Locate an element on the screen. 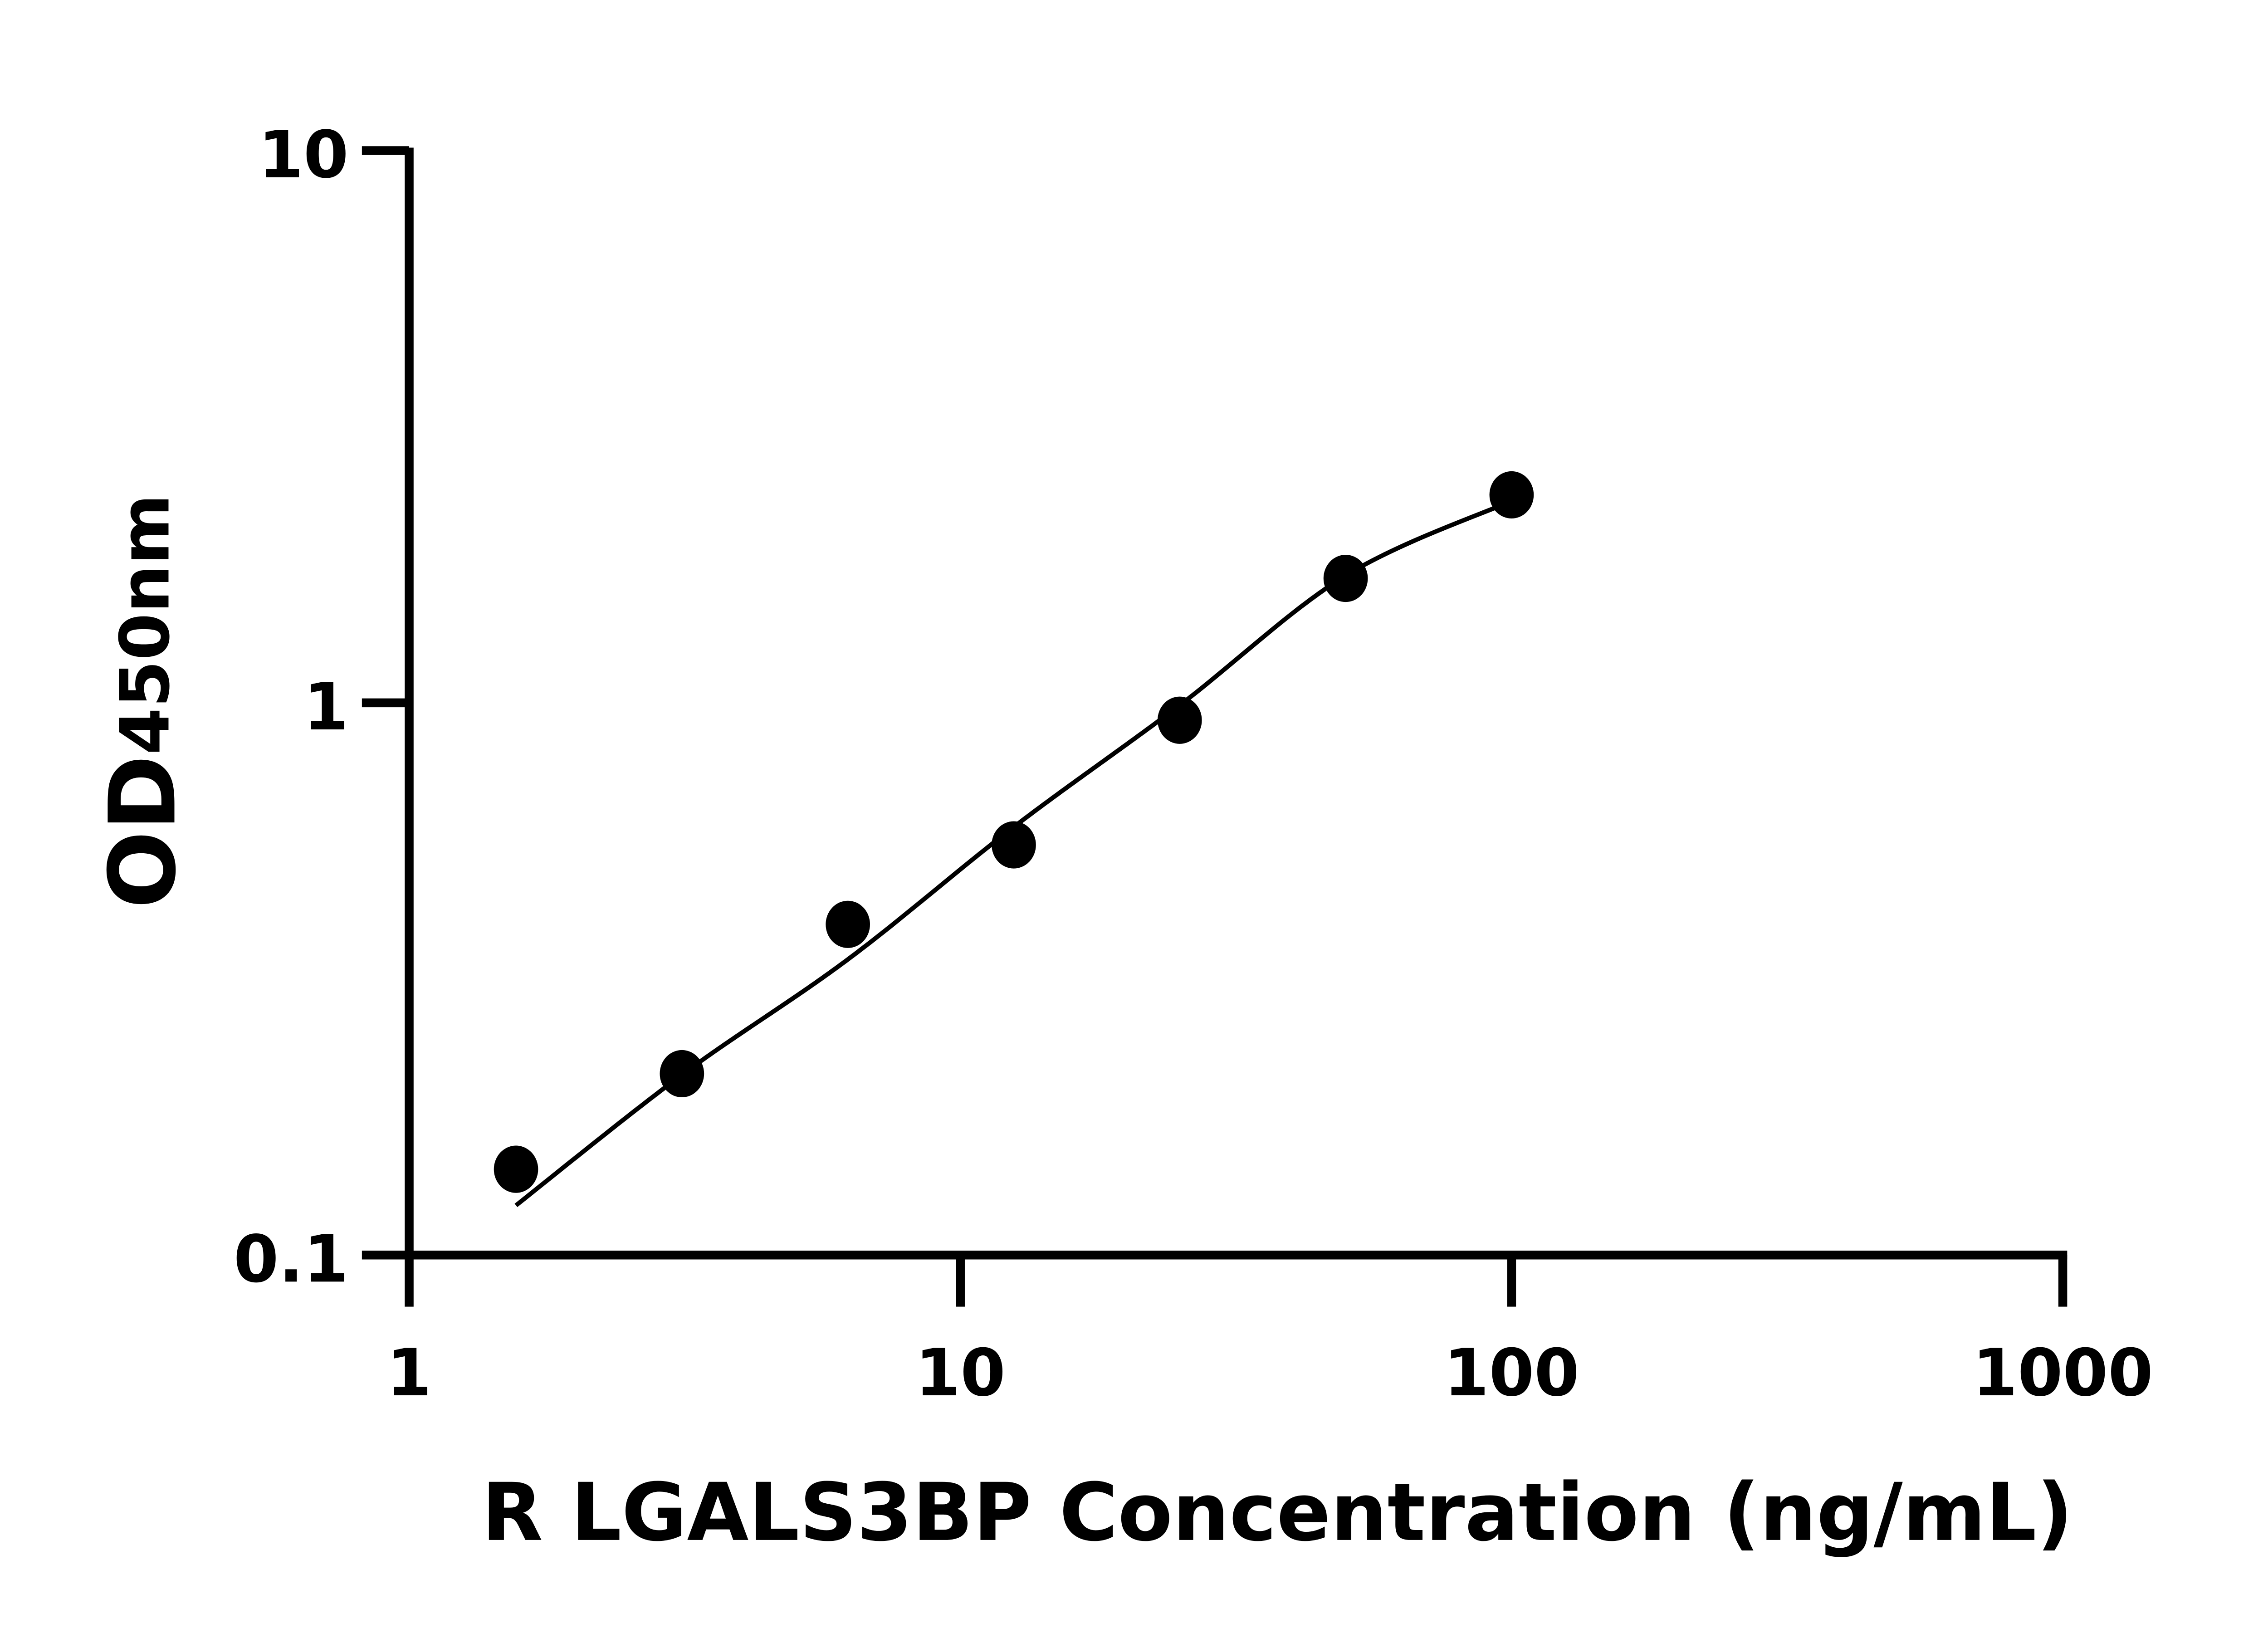 The height and width of the screenshot is (1633, 2268). x-tick-label: 1 is located at coordinates (409, 1373).